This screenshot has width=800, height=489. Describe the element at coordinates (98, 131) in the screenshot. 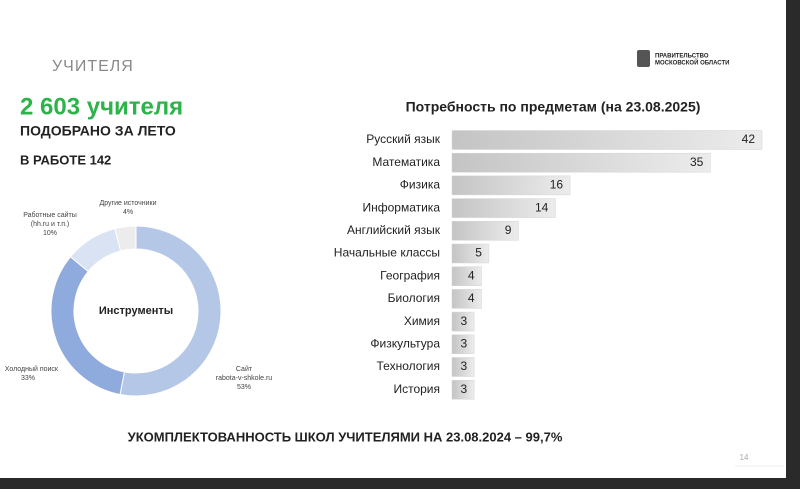

I see `subheadline: ПОДОБРАНО ЗА ЛЕТО` at that location.